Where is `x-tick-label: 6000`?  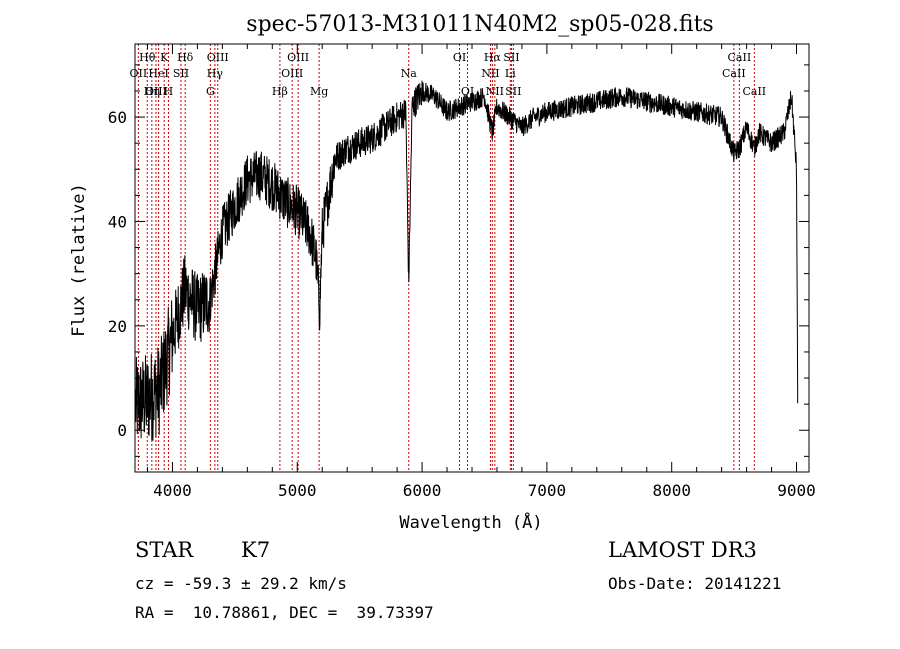 x-tick-label: 6000 is located at coordinates (422, 490).